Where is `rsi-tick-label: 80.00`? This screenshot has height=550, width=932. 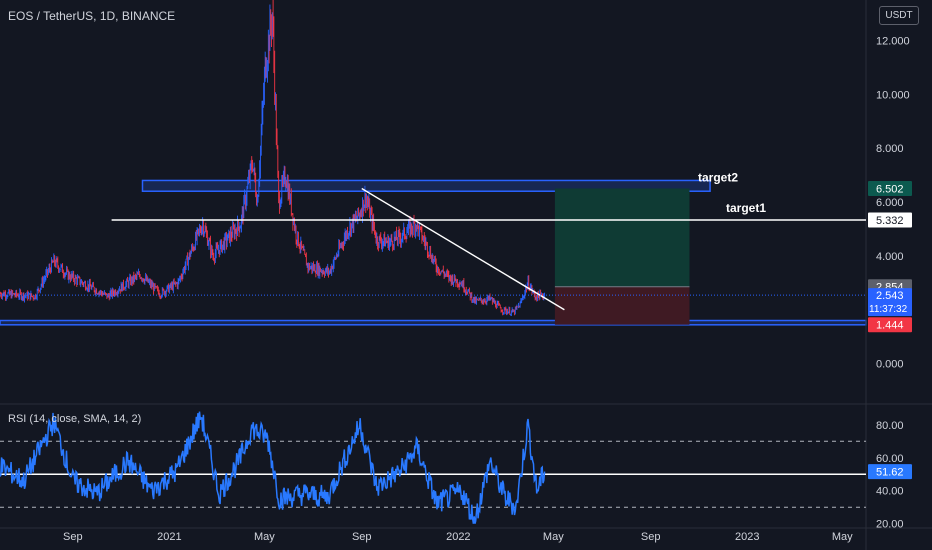
rsi-tick-label: 80.00 is located at coordinates (890, 426).